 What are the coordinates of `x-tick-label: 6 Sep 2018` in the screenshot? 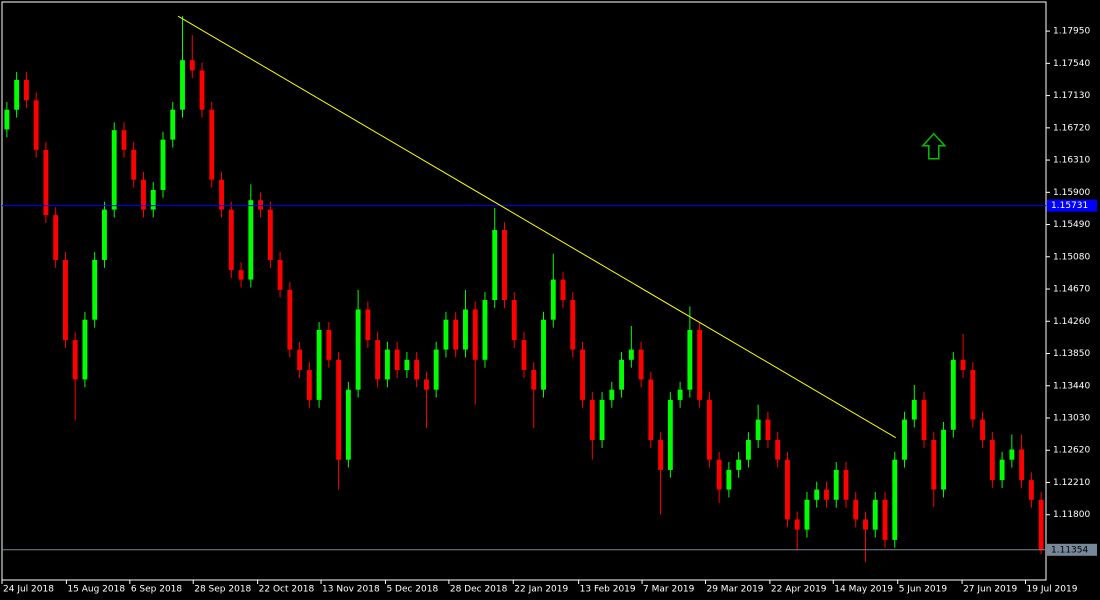 It's located at (157, 590).